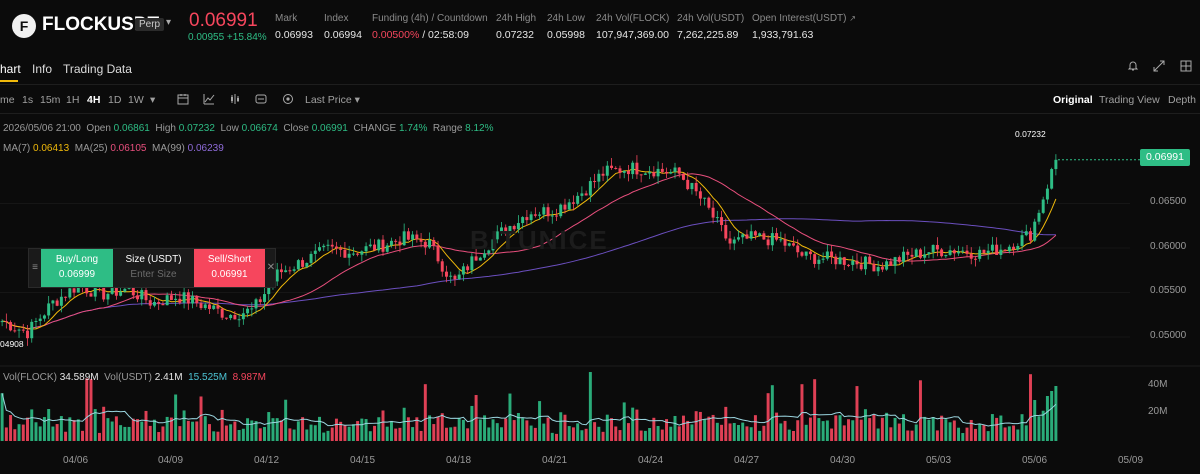 This screenshot has width=1200, height=474. What do you see at coordinates (73, 100) in the screenshot?
I see `interval-1h: 1H` at bounding box center [73, 100].